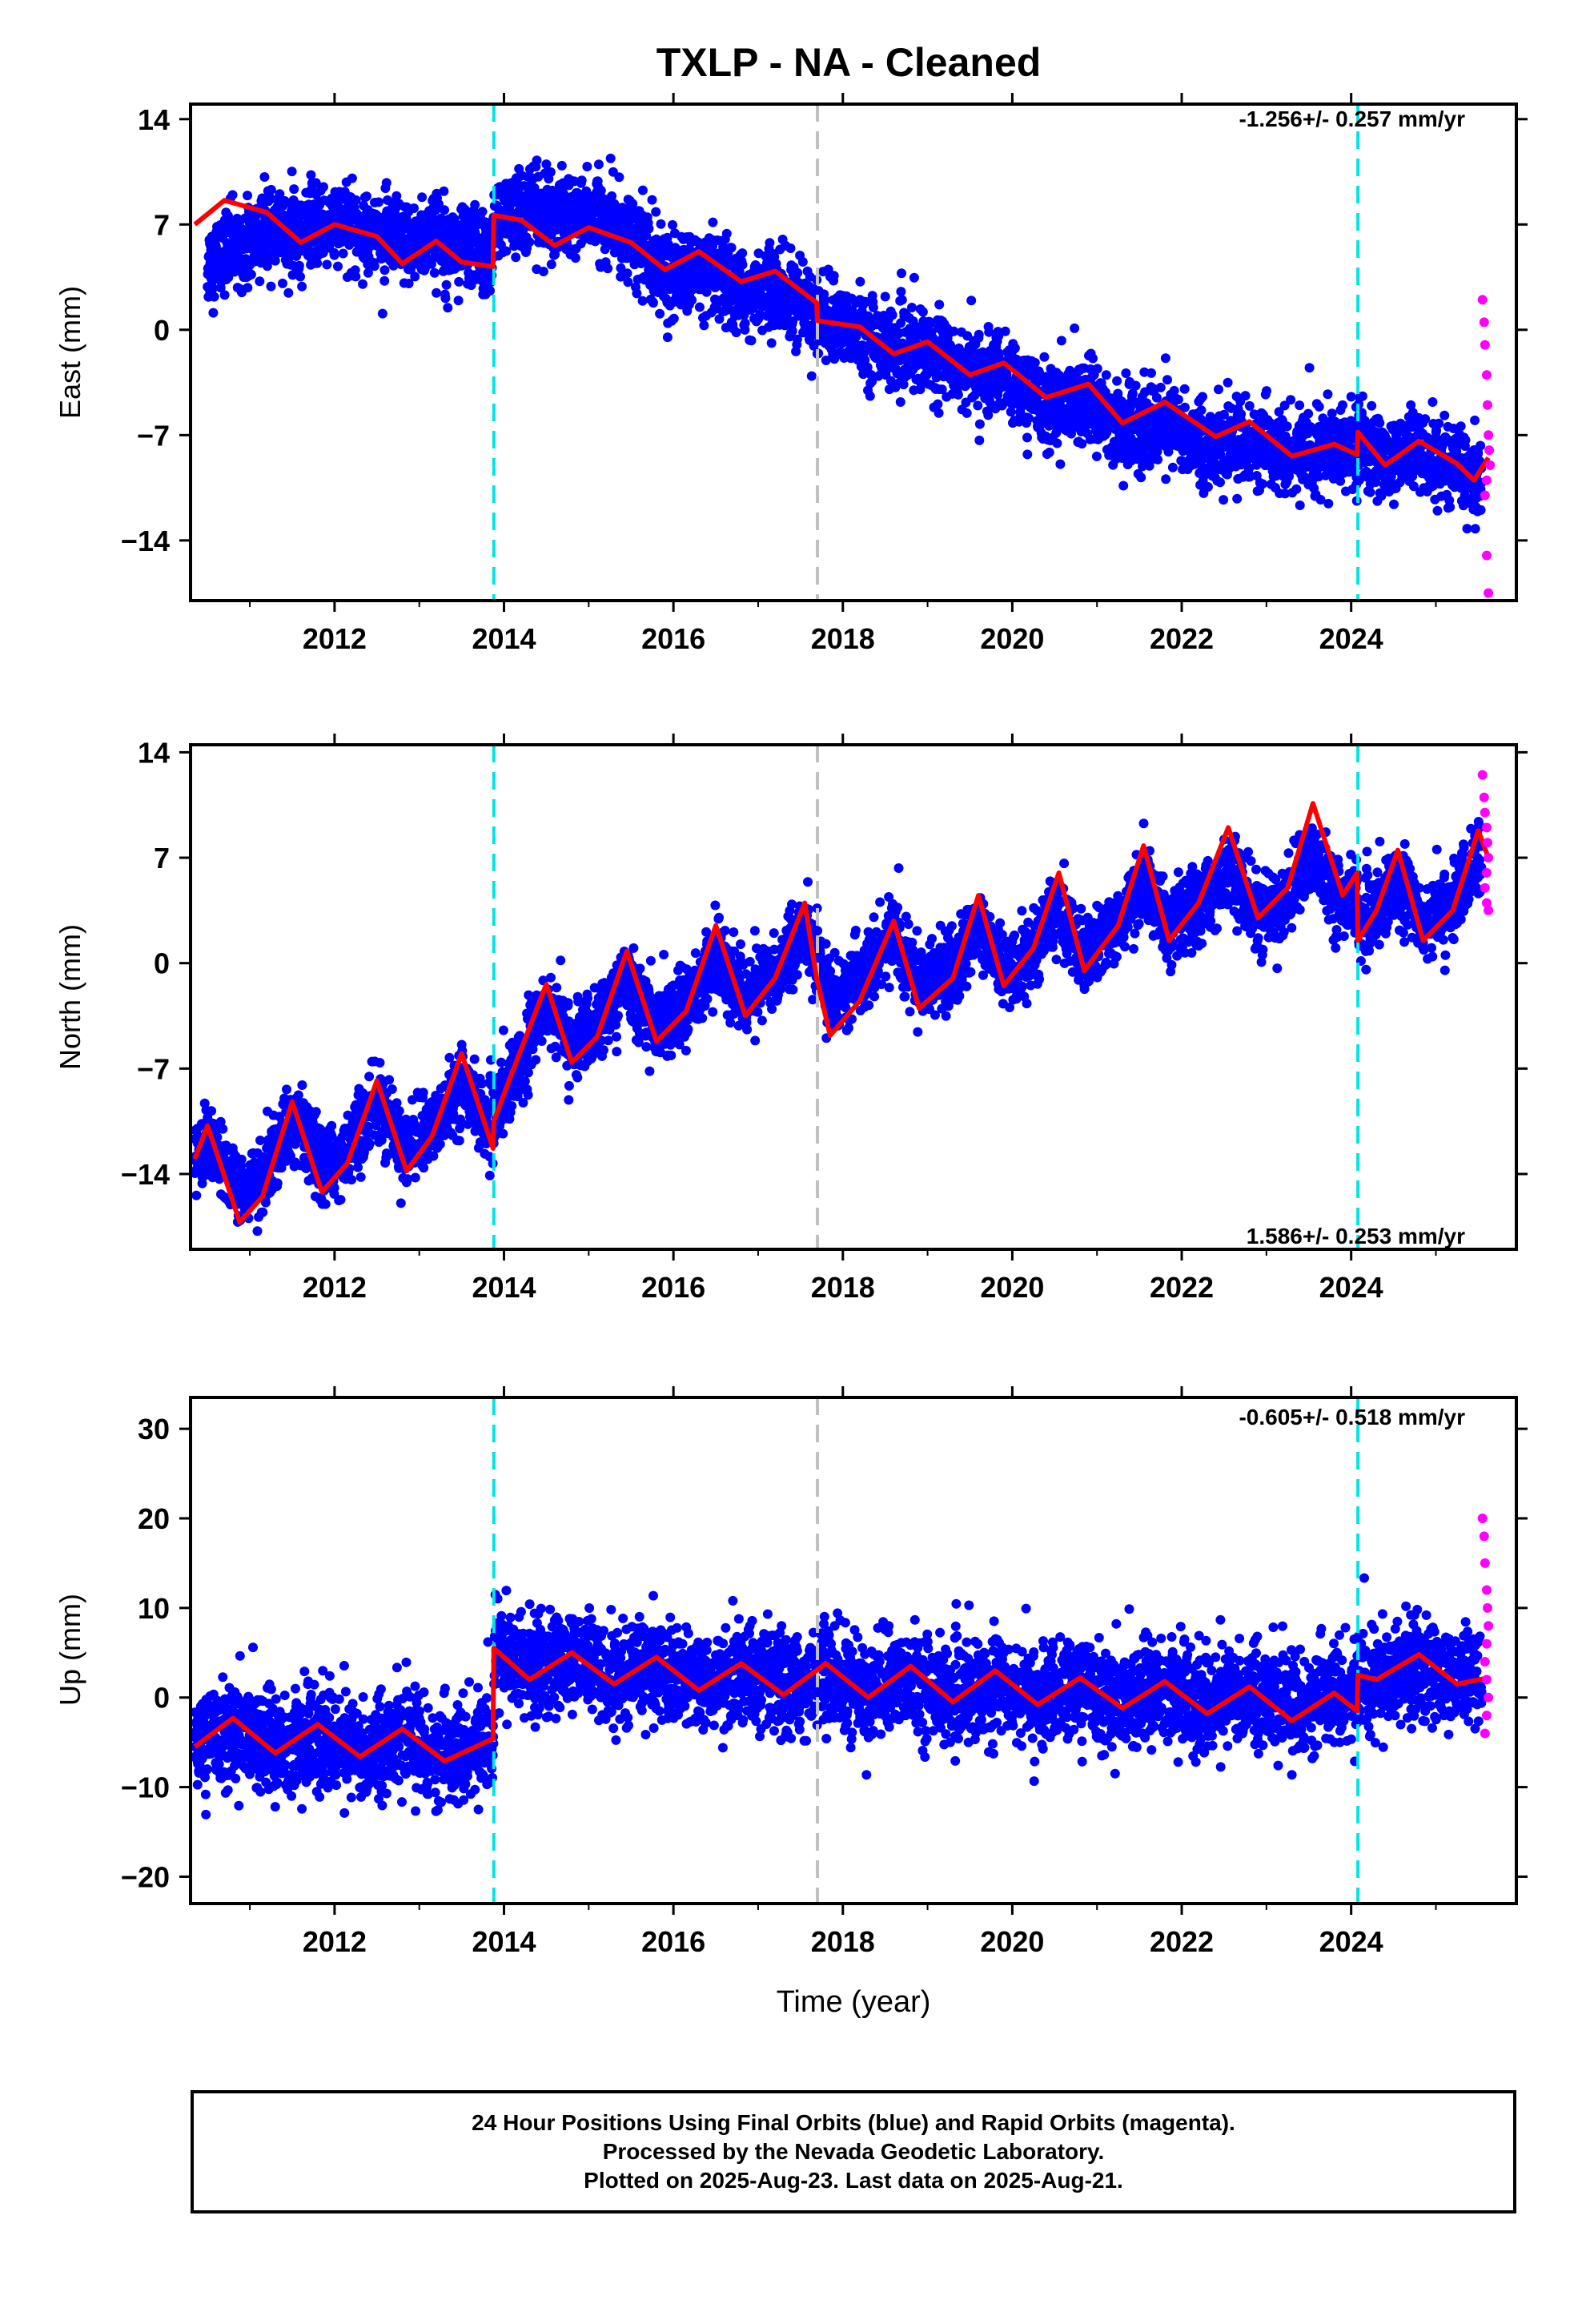 Image resolution: width=1582 pixels, height=2324 pixels. Describe the element at coordinates (70, 352) in the screenshot. I see `east-ylabel: East (mm)` at that location.